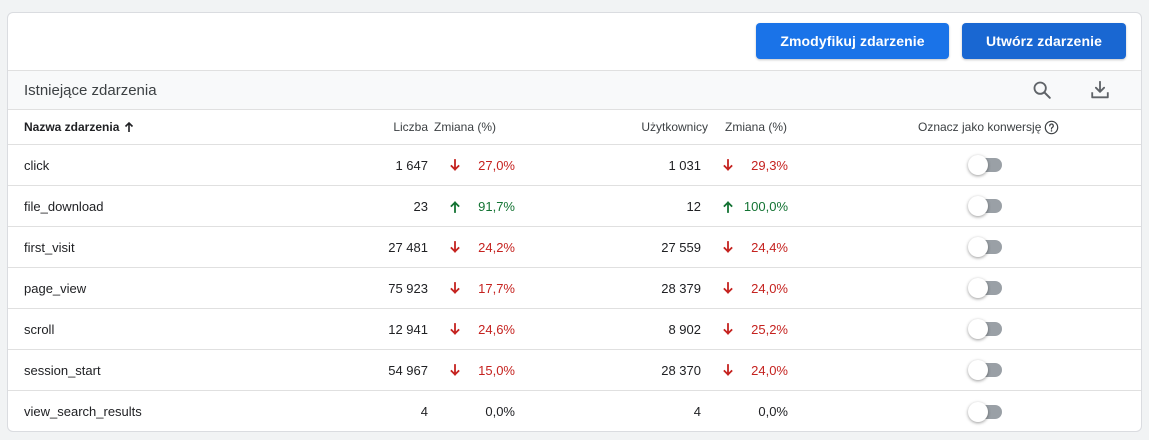 This screenshot has width=1149, height=440. I want to click on table-row: session_start 54 967 15,0% 28 370 24,0%, so click(574, 370).